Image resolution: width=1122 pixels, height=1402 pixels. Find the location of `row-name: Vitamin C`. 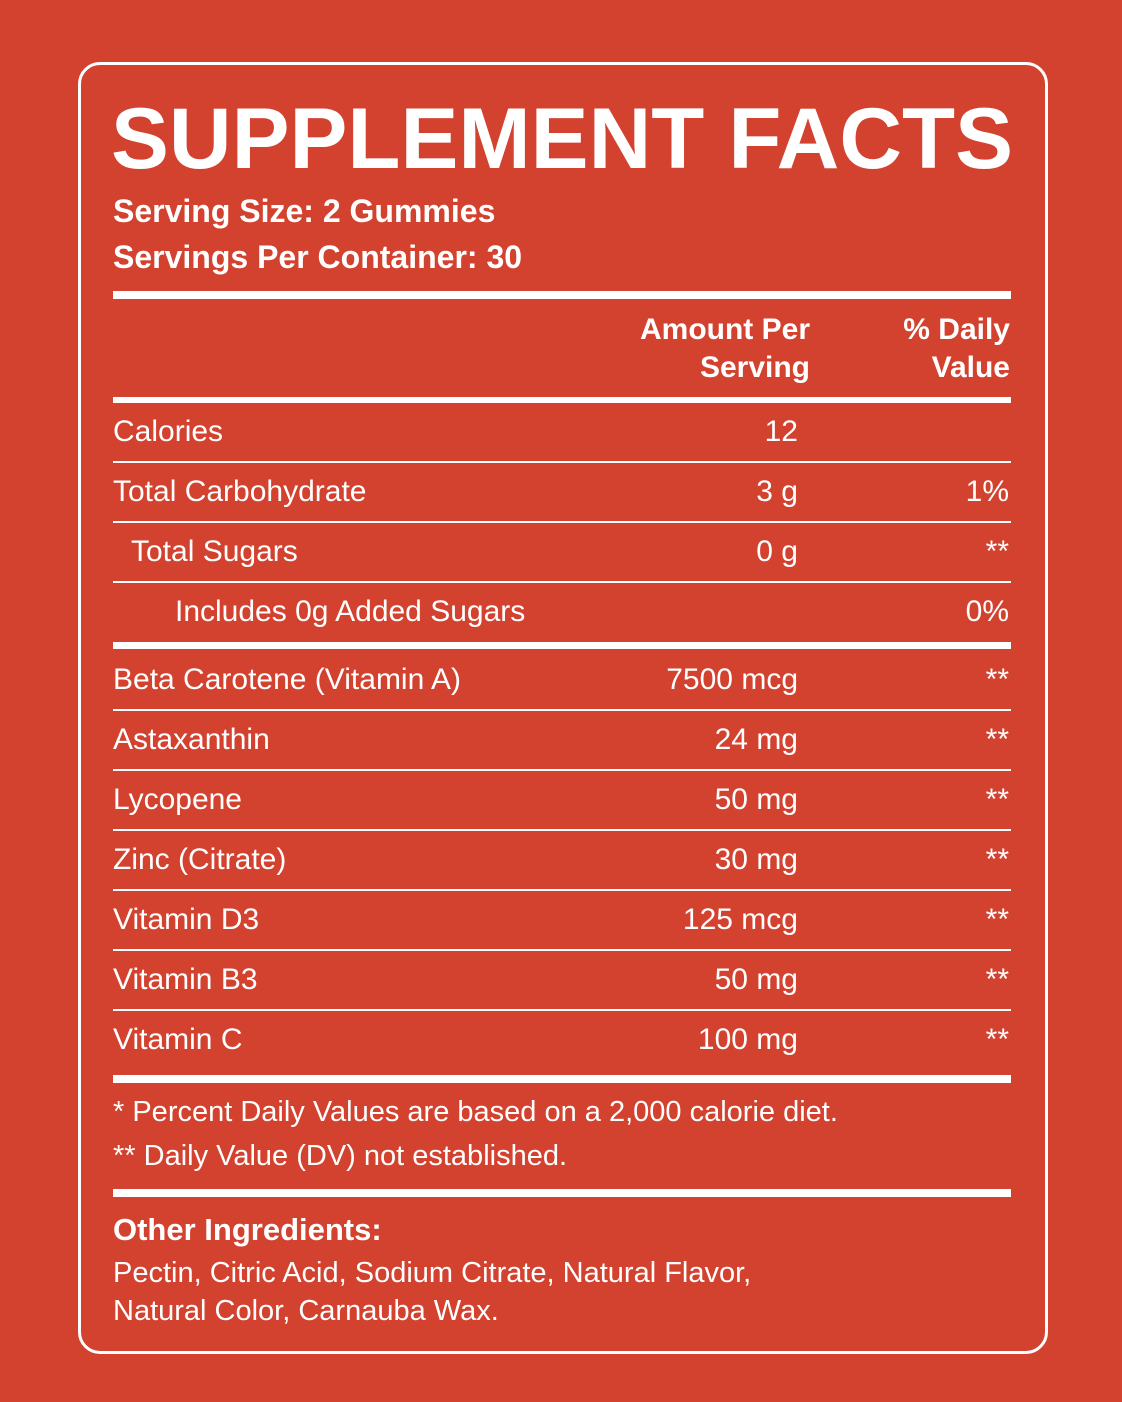

row-name: Vitamin C is located at coordinates (178, 1039).